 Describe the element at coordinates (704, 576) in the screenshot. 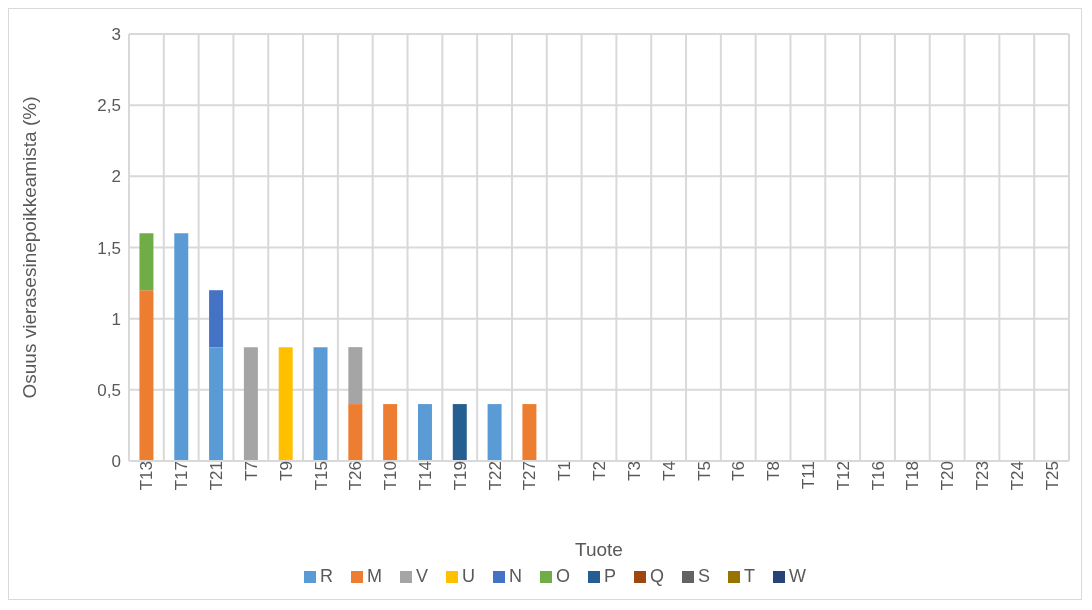

I see `legend-label: S` at that location.